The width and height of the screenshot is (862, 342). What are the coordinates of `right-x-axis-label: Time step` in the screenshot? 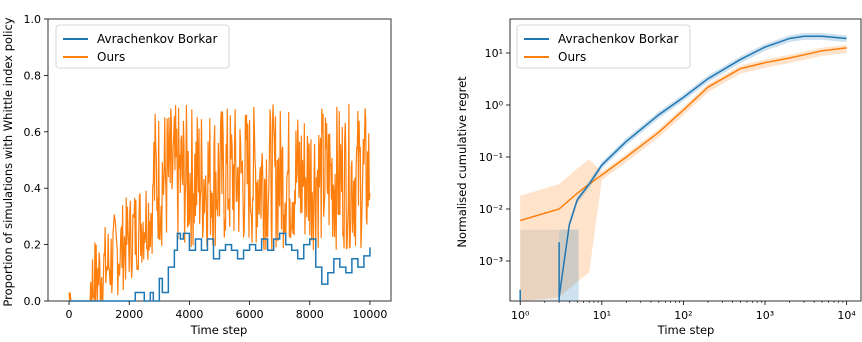 It's located at (686, 330).